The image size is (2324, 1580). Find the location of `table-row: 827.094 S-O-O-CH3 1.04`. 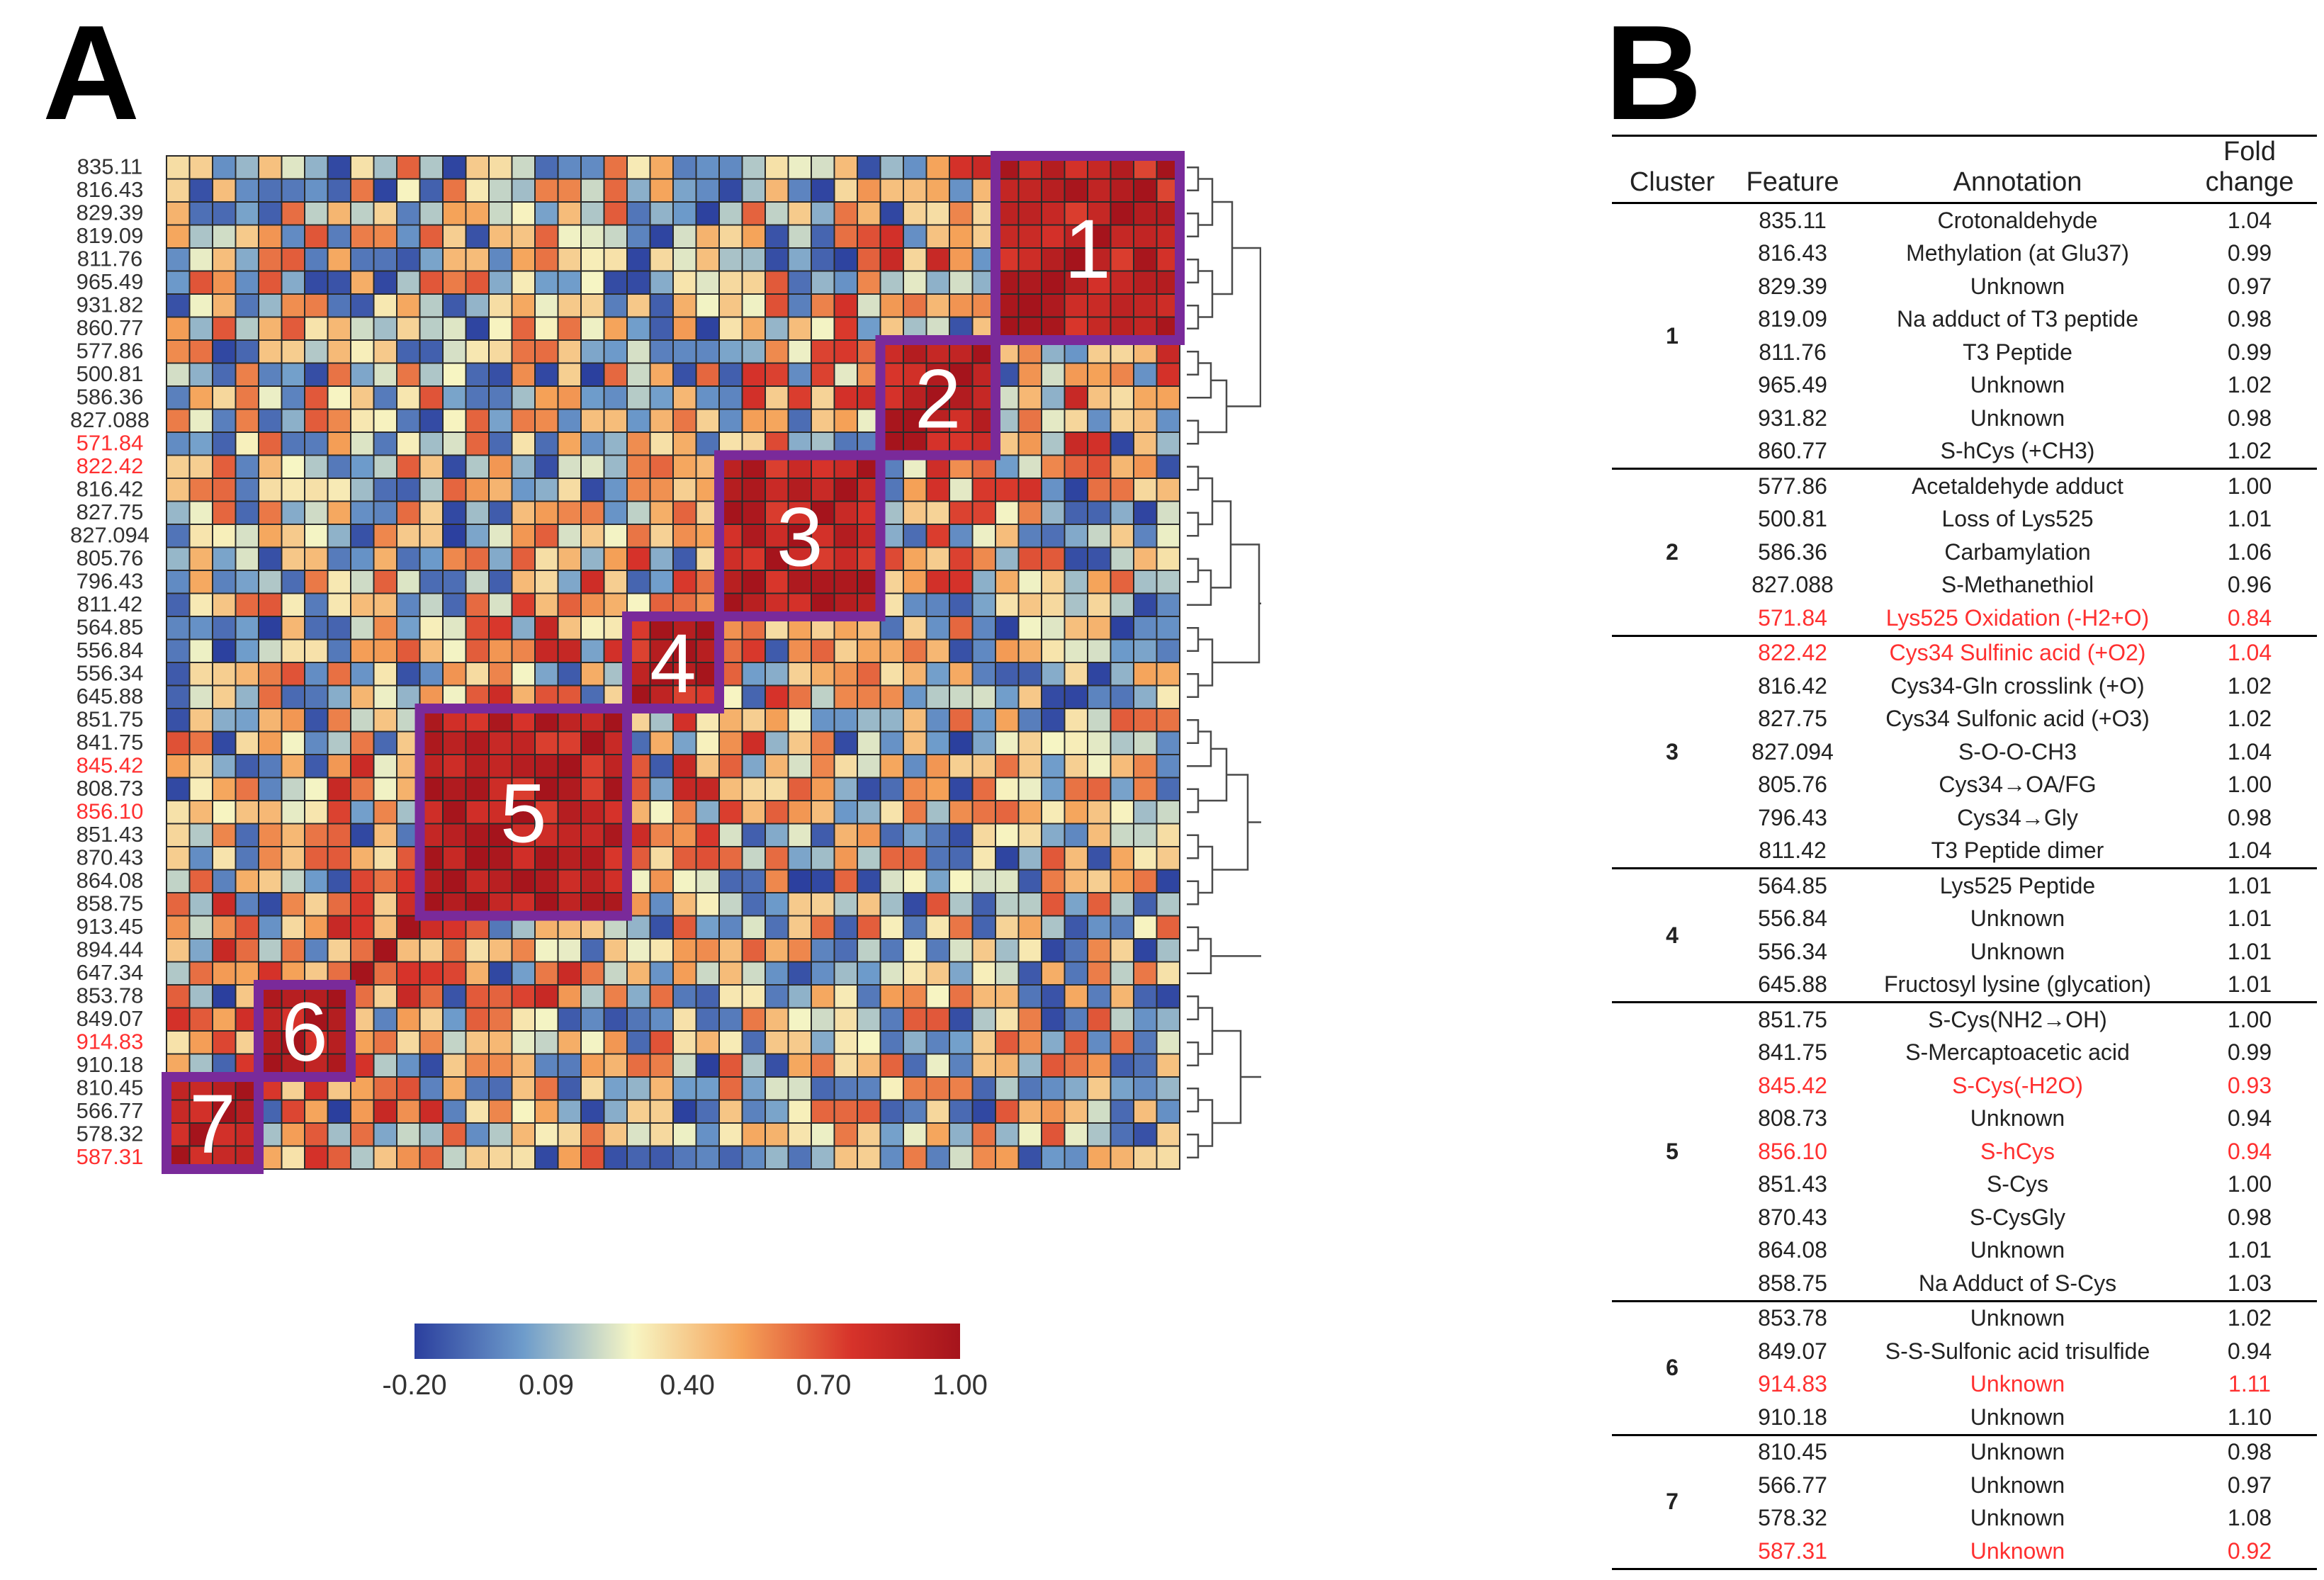

table-row: 827.094 S-O-O-CH3 1.04 is located at coordinates (1964, 752).